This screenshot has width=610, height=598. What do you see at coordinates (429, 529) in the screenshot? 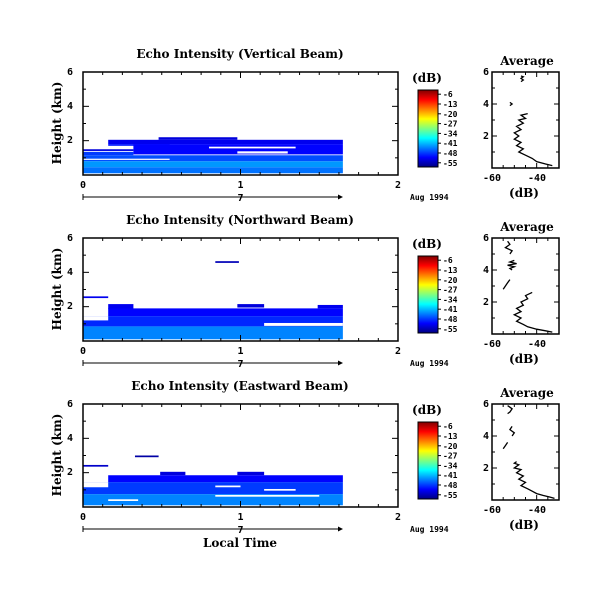
I see `date-label: Aug 1994` at bounding box center [429, 529].